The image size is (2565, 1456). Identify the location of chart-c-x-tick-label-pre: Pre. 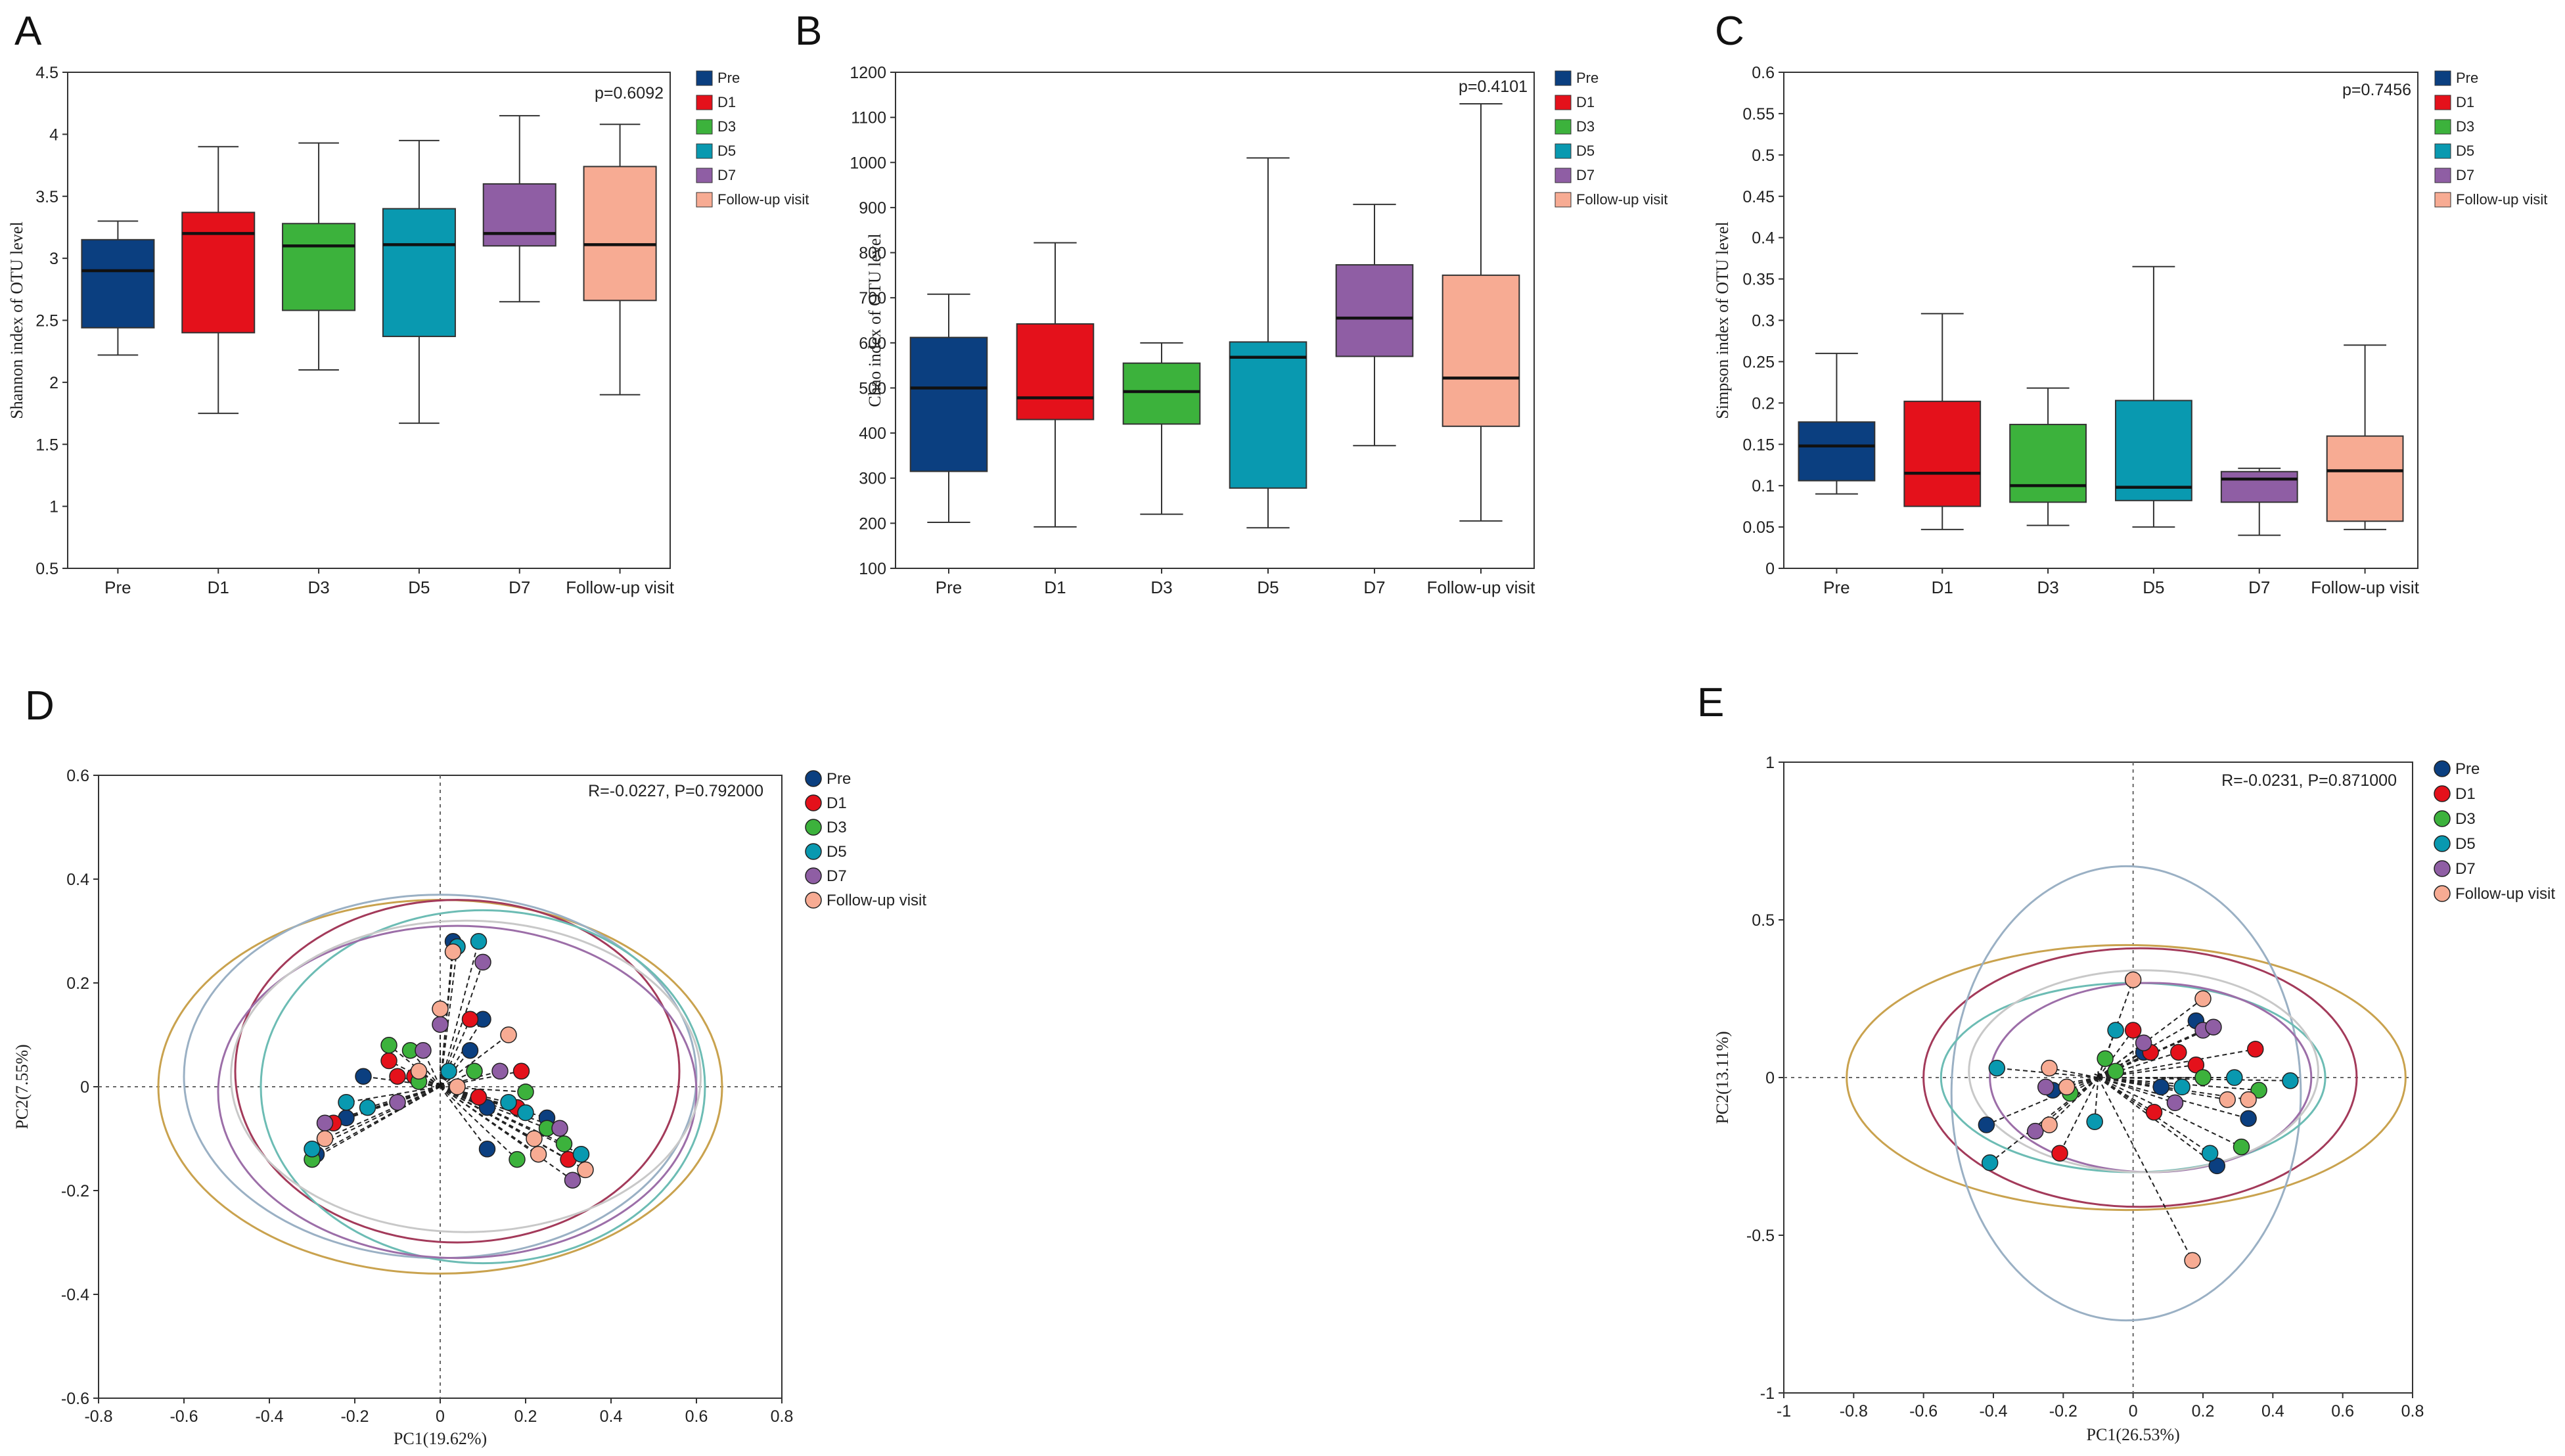
(1837, 587).